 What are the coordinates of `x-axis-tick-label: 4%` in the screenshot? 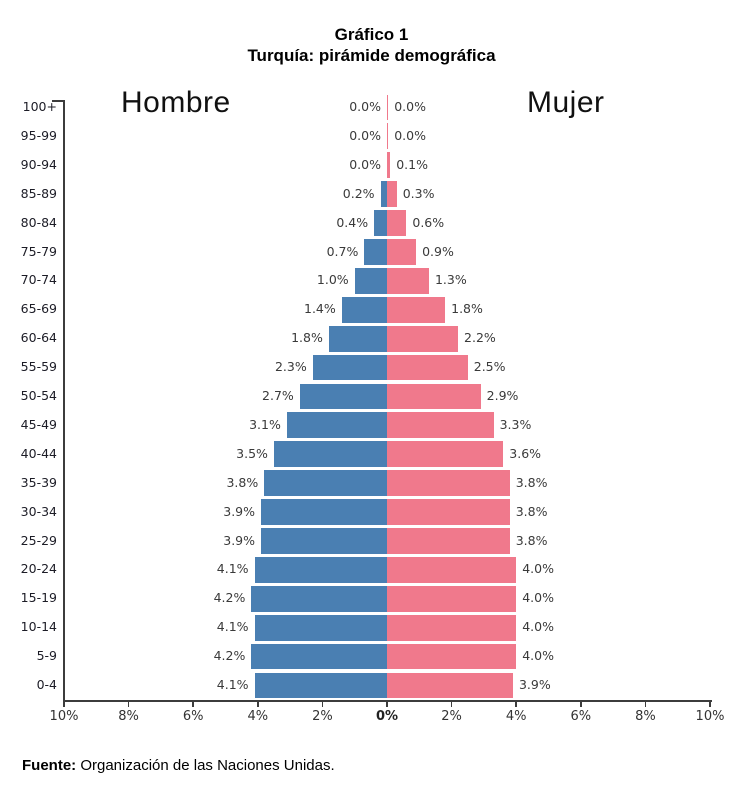 It's located at (258, 716).